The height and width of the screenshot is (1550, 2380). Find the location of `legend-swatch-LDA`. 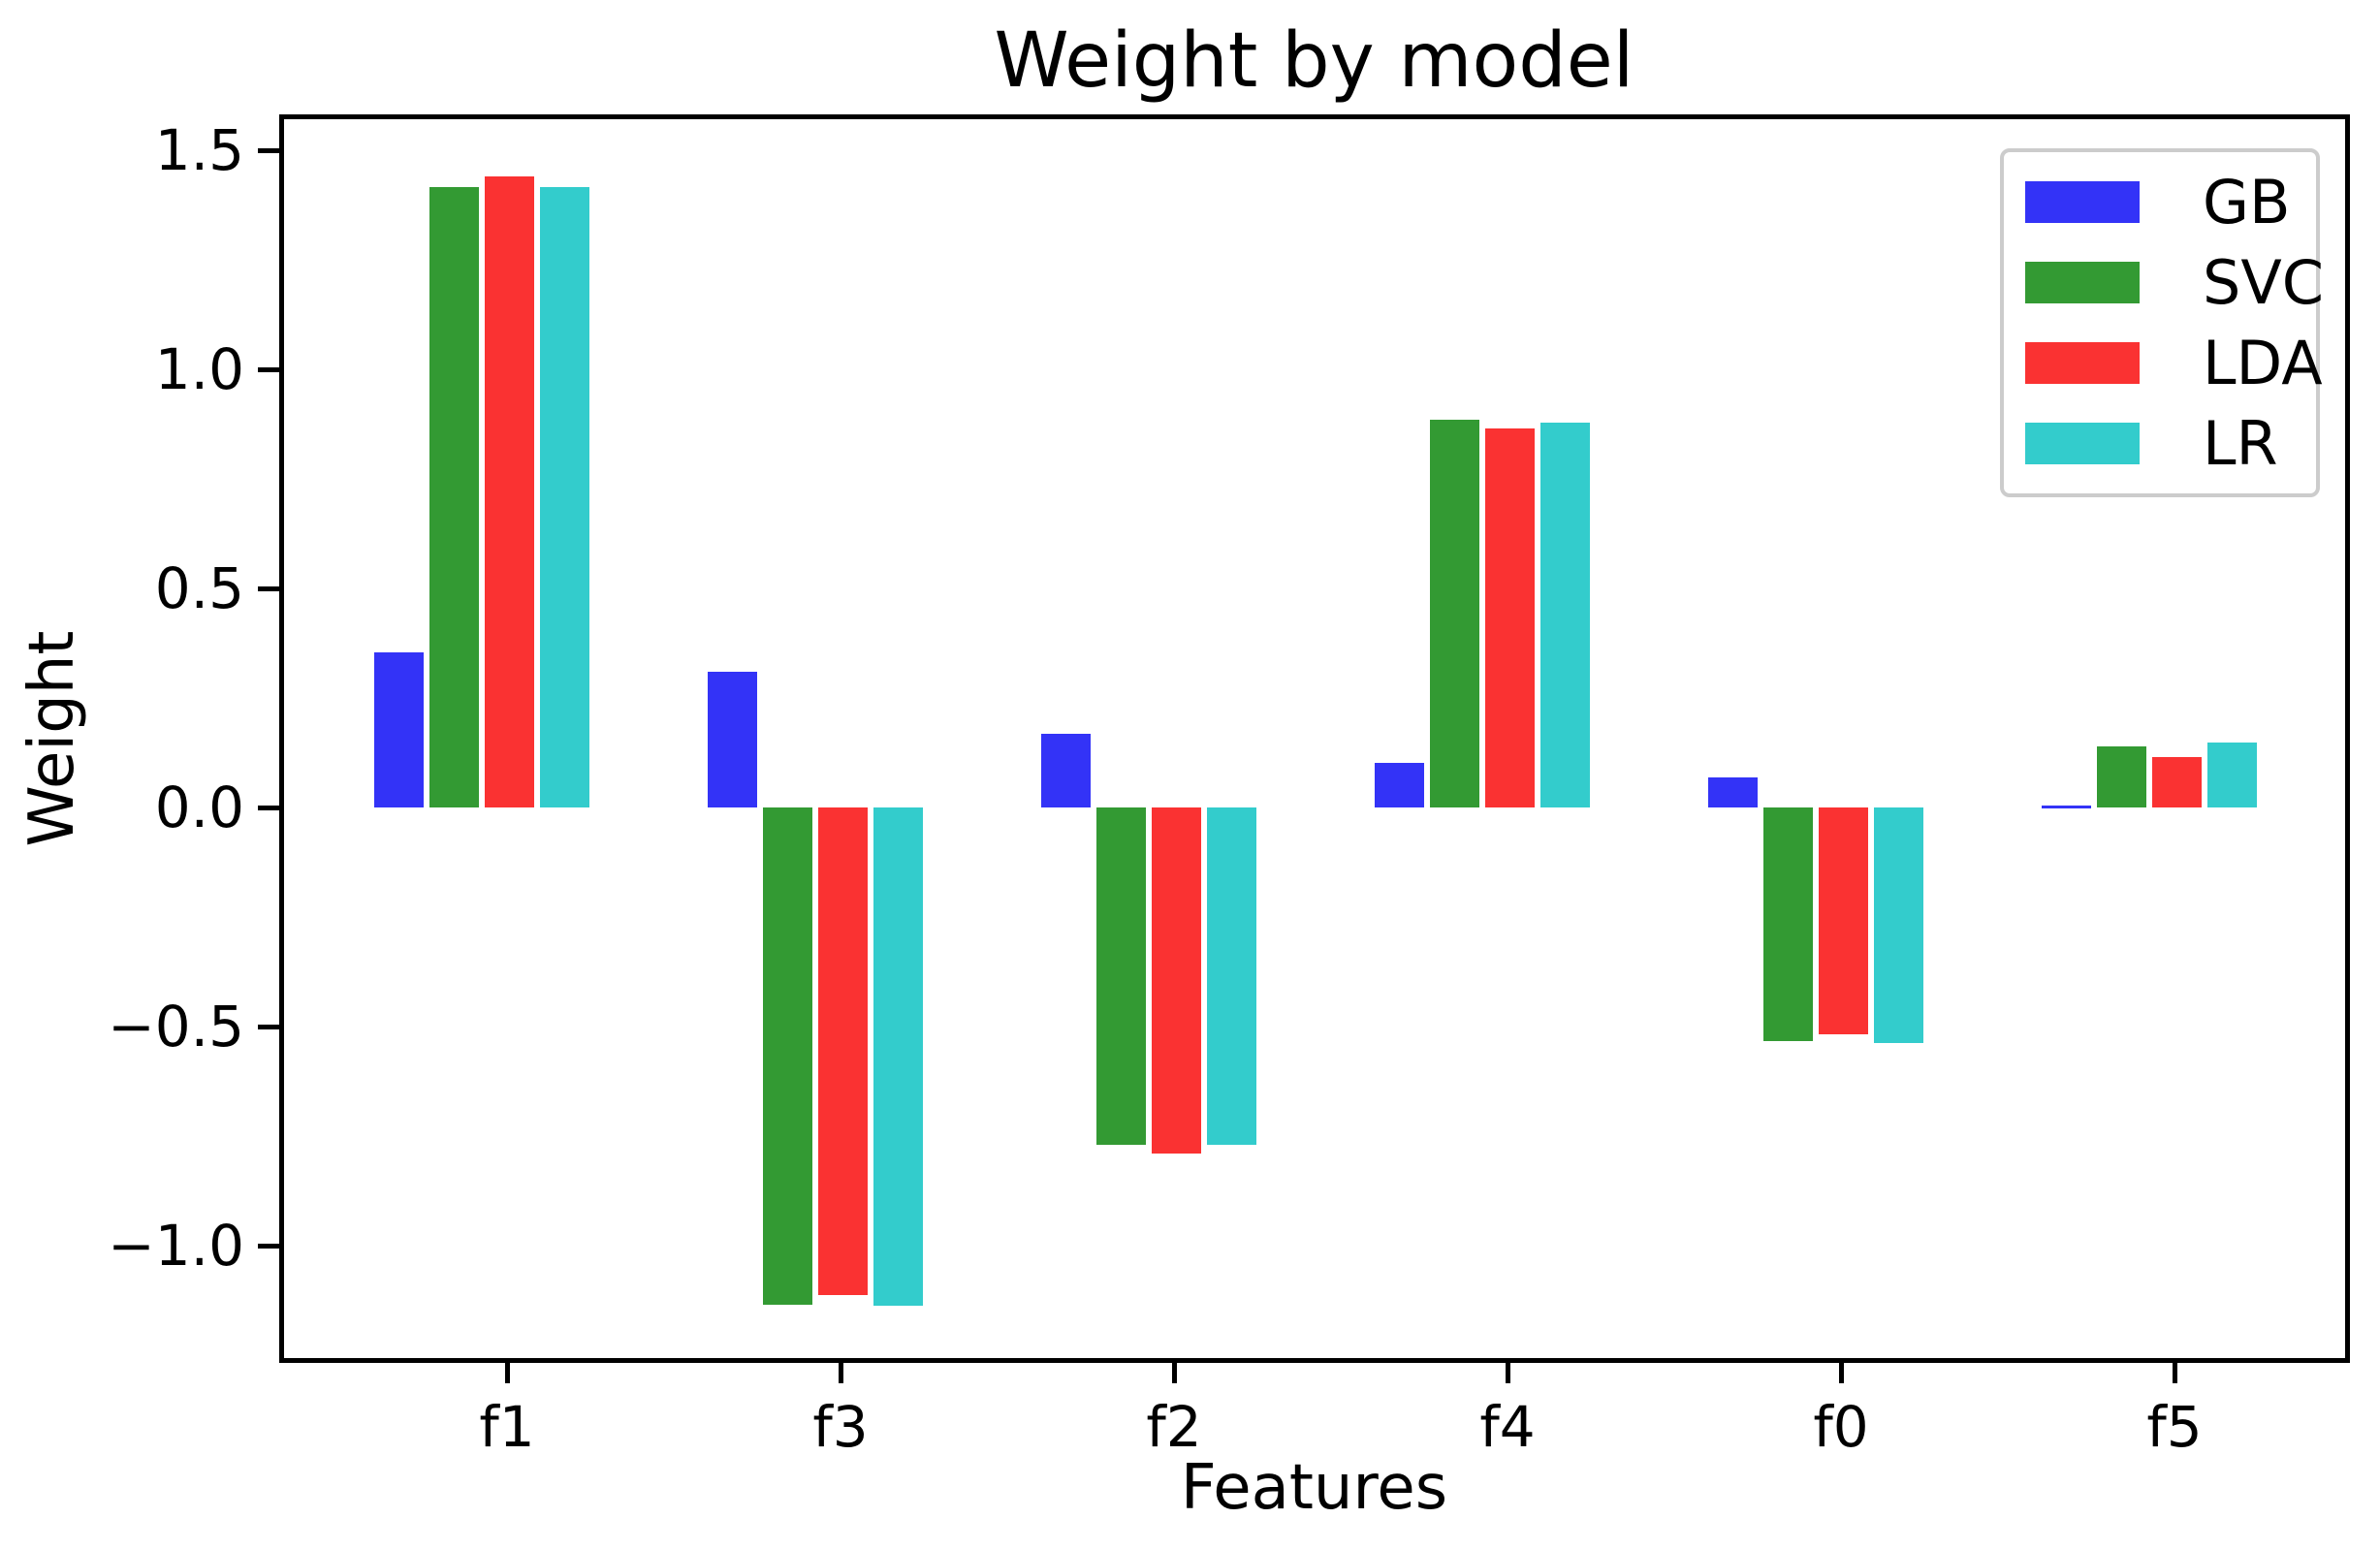

legend-swatch-LDA is located at coordinates (2083, 363).